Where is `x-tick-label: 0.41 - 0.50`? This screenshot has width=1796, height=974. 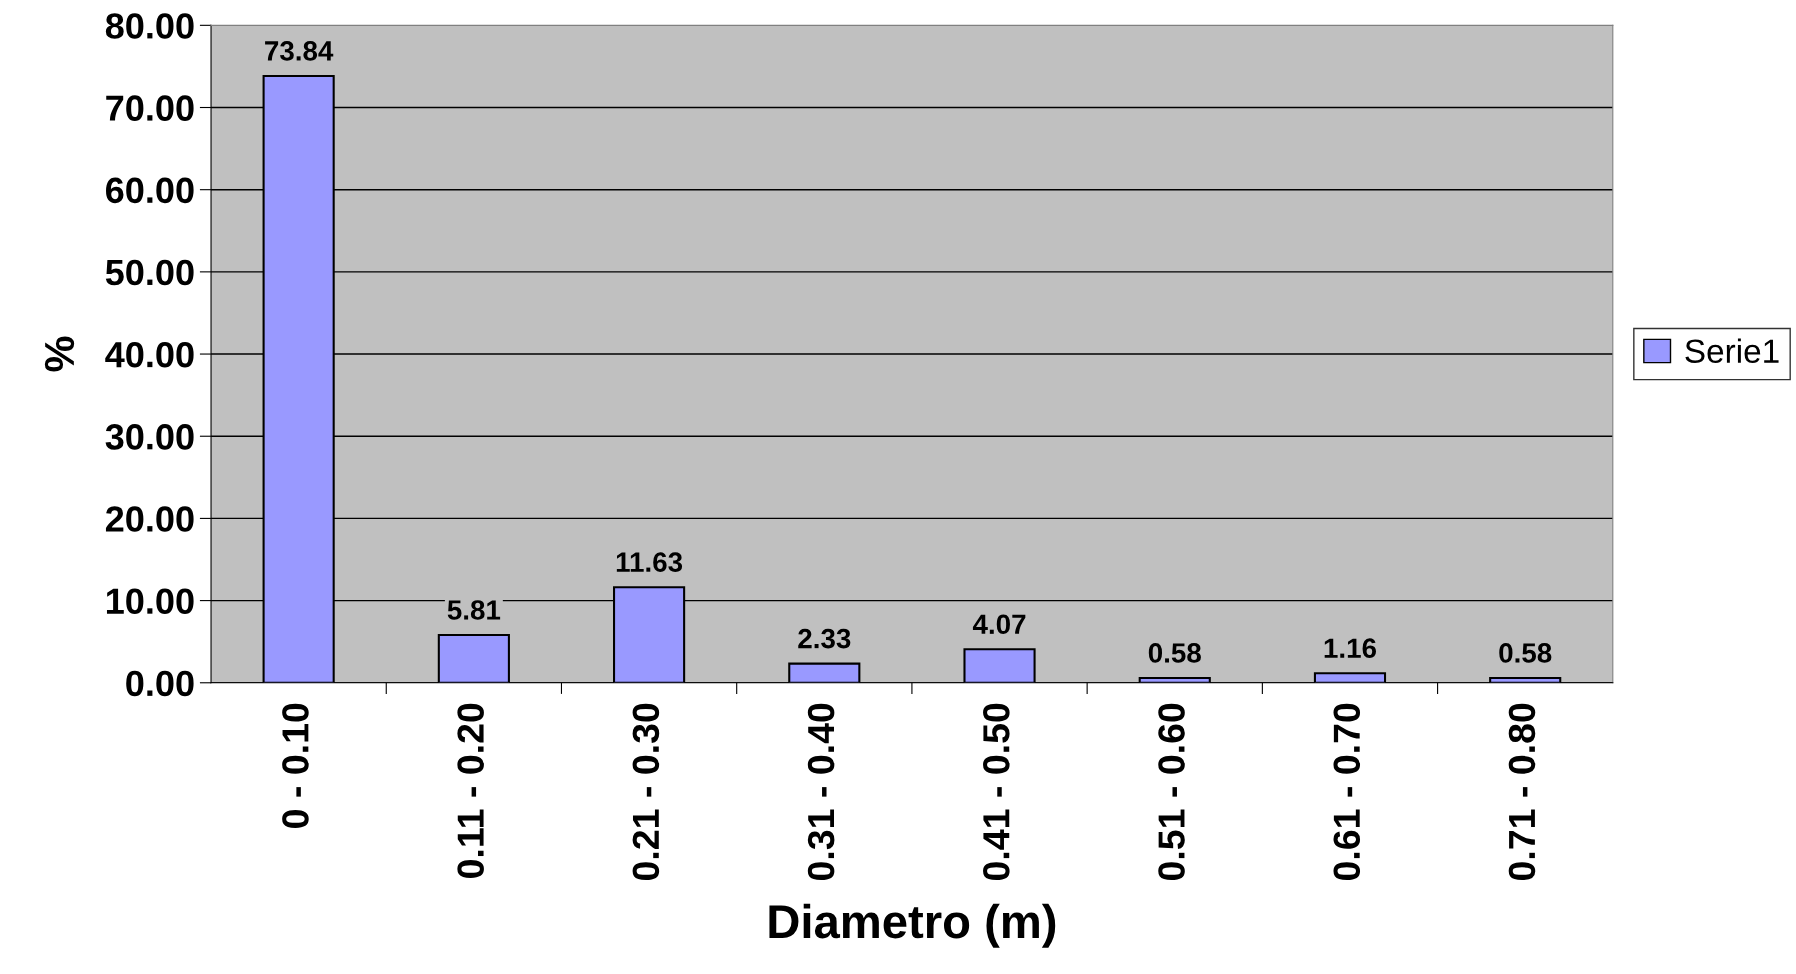
x-tick-label: 0.41 - 0.50 is located at coordinates (996, 792).